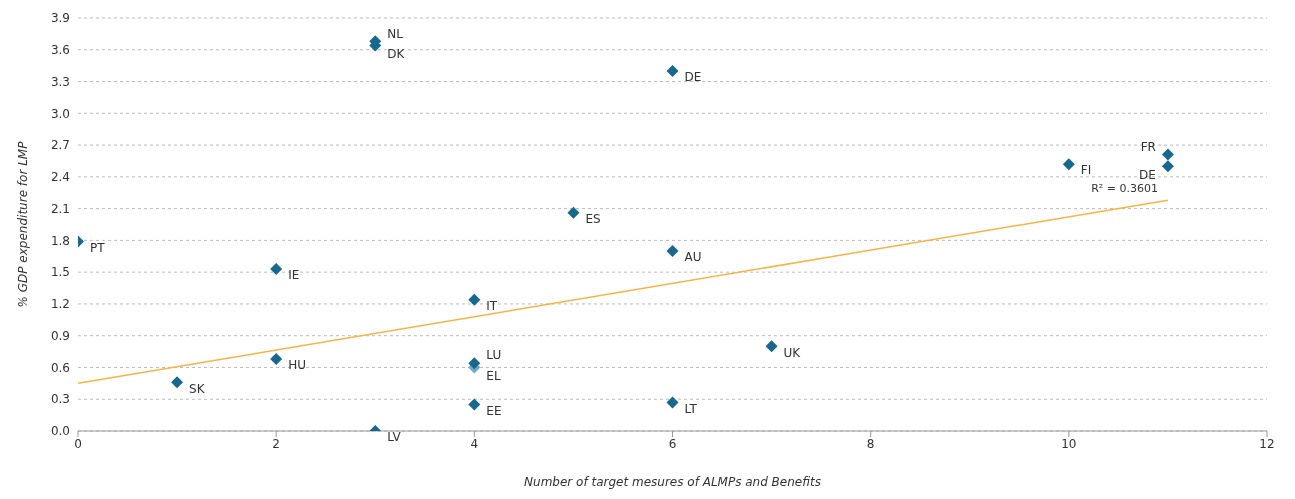 Image resolution: width=1295 pixels, height=499 pixels. Describe the element at coordinates (870, 443) in the screenshot. I see `x-tick-label: 8` at that location.